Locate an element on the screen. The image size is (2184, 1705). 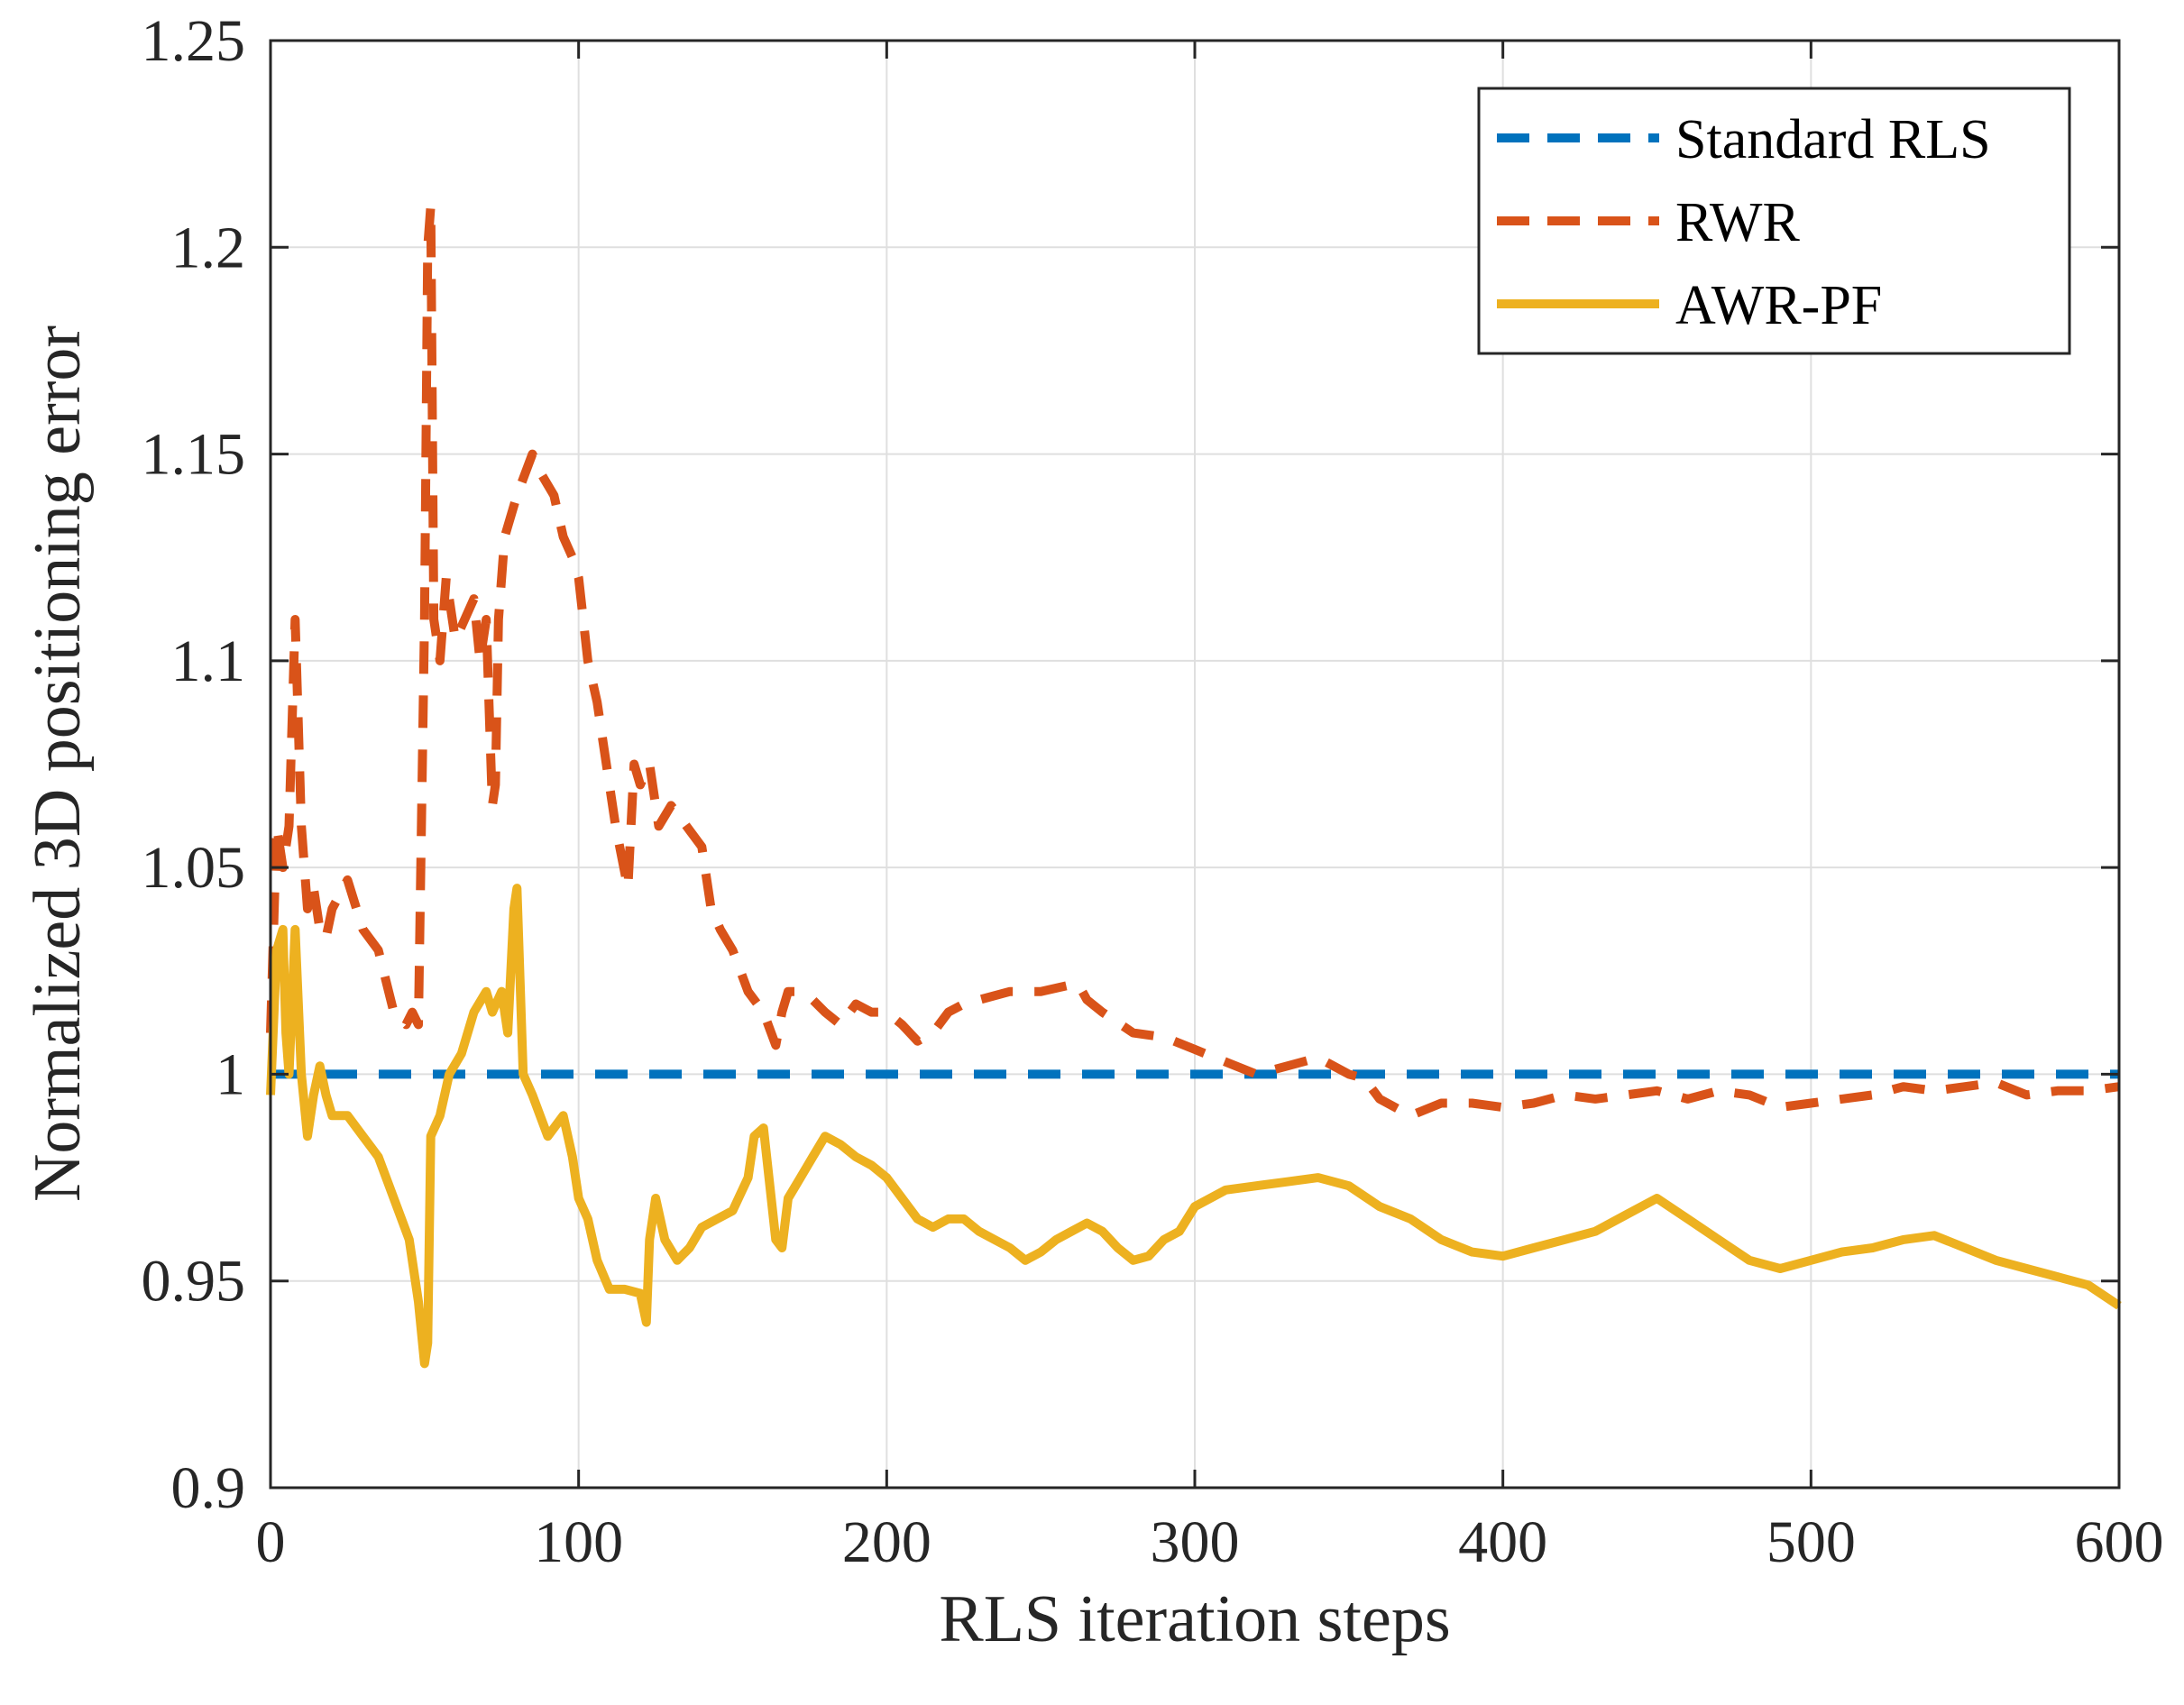
y-tick-label: 1.2 is located at coordinates (209, 247).